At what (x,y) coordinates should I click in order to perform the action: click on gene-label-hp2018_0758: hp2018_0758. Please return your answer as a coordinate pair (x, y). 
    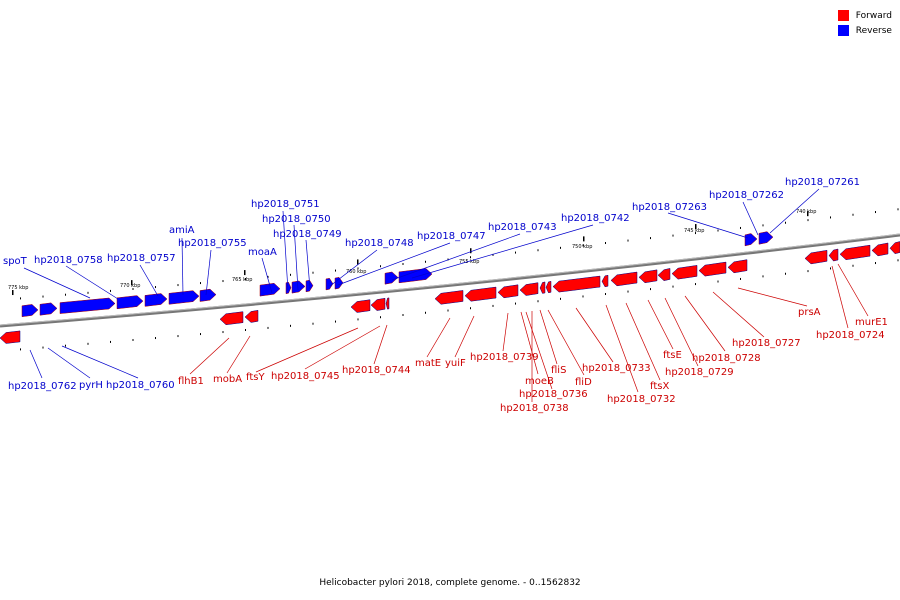
    Looking at the image, I should click on (68, 260).